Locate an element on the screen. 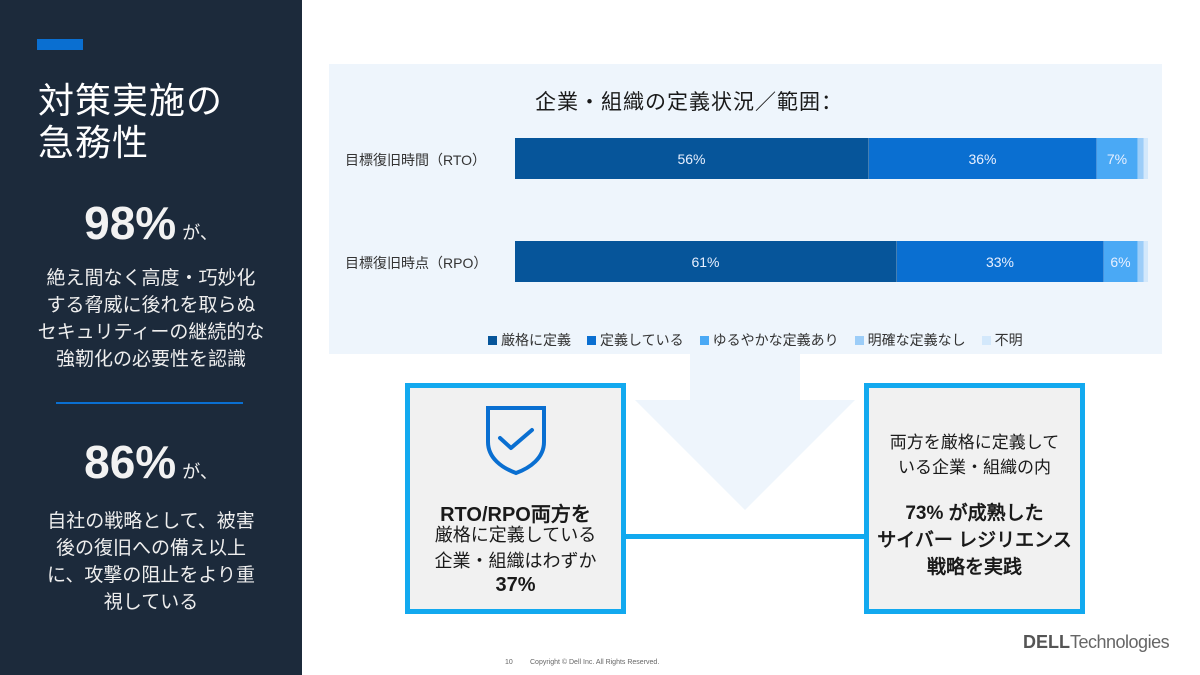  bar-rto: 56% 36% 7% is located at coordinates (831, 158).